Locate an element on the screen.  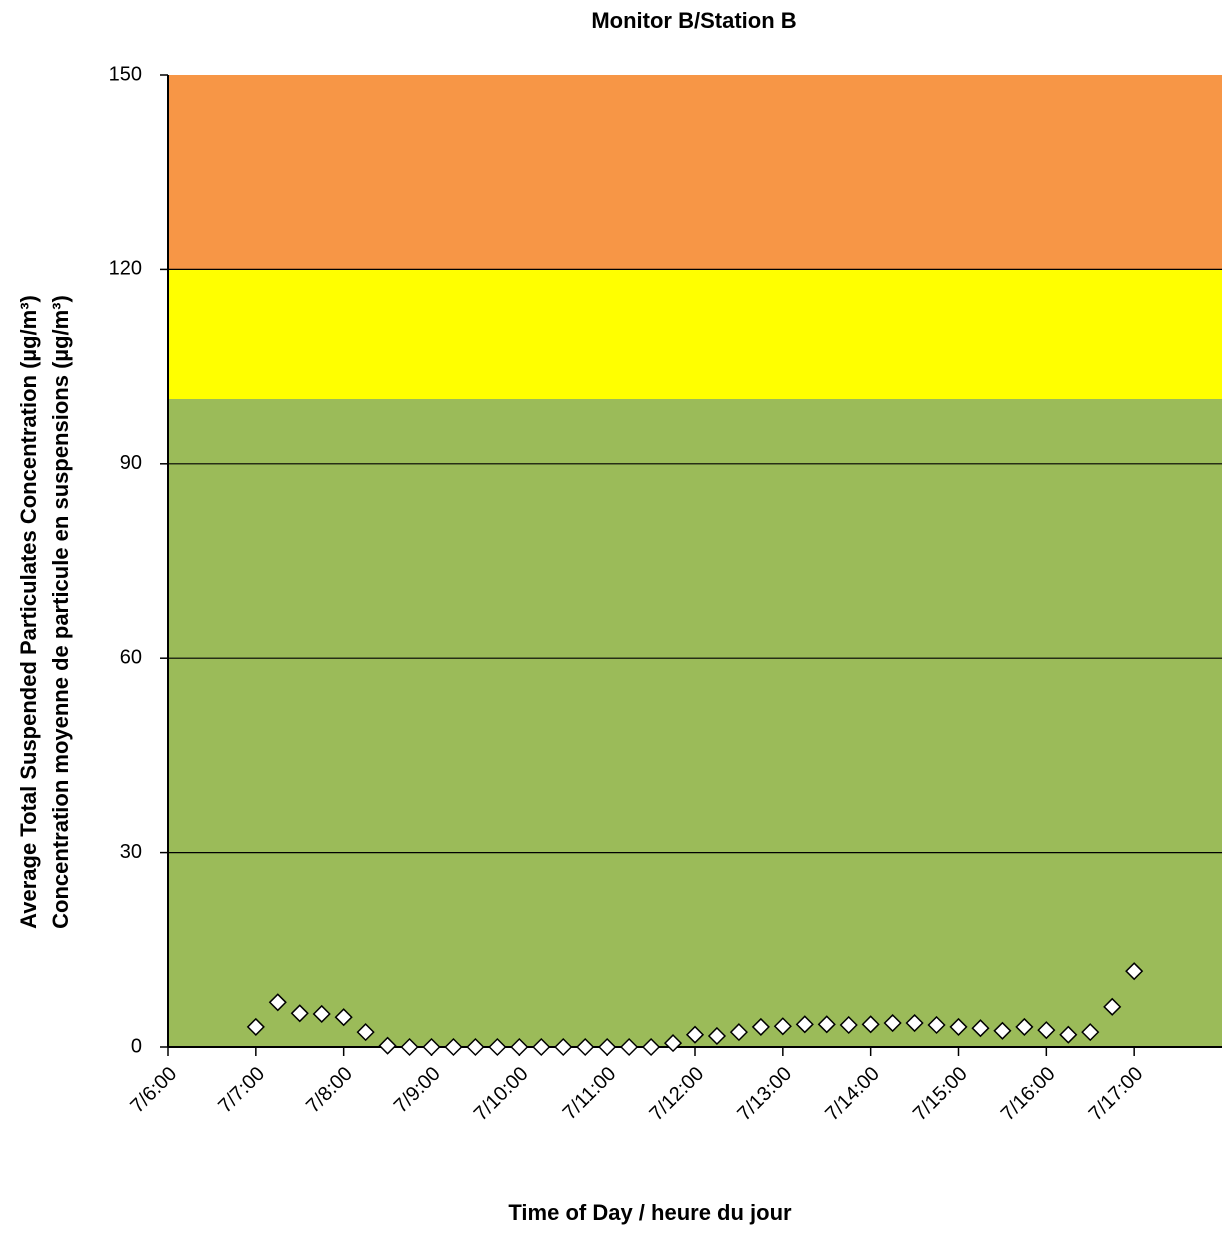
x-tick-label: 7/15:00 is located at coordinates (940, 1094).